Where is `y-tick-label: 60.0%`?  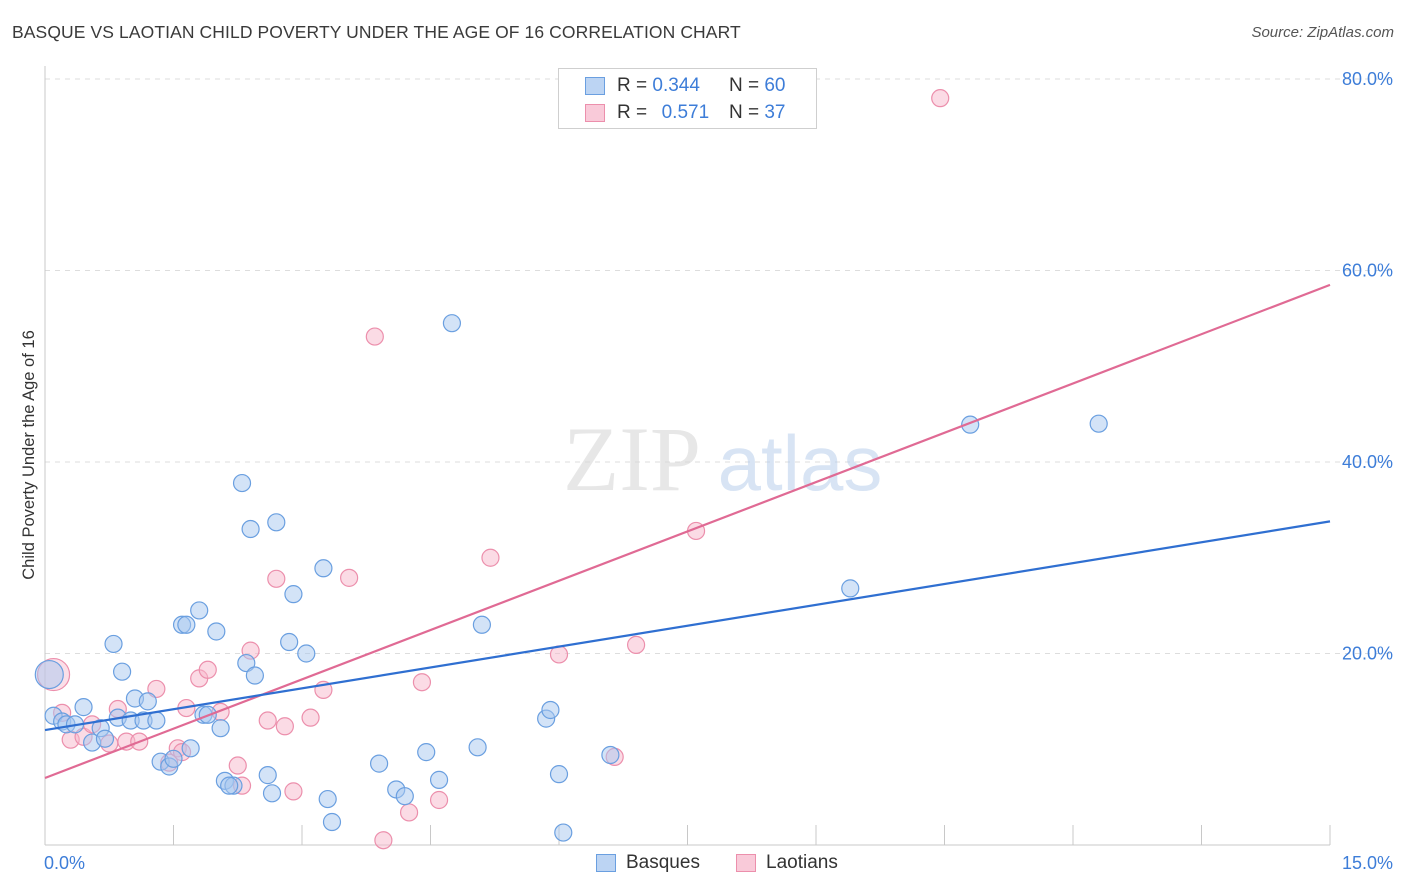
y-tick-label: 60.0% is located at coordinates (1367, 271).